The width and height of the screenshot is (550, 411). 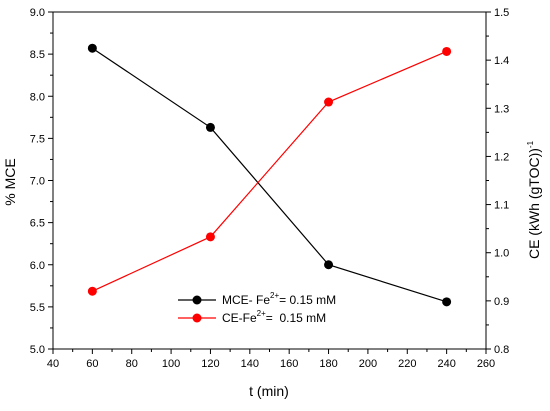 I want to click on x-tick-label: 220, so click(x=407, y=364).